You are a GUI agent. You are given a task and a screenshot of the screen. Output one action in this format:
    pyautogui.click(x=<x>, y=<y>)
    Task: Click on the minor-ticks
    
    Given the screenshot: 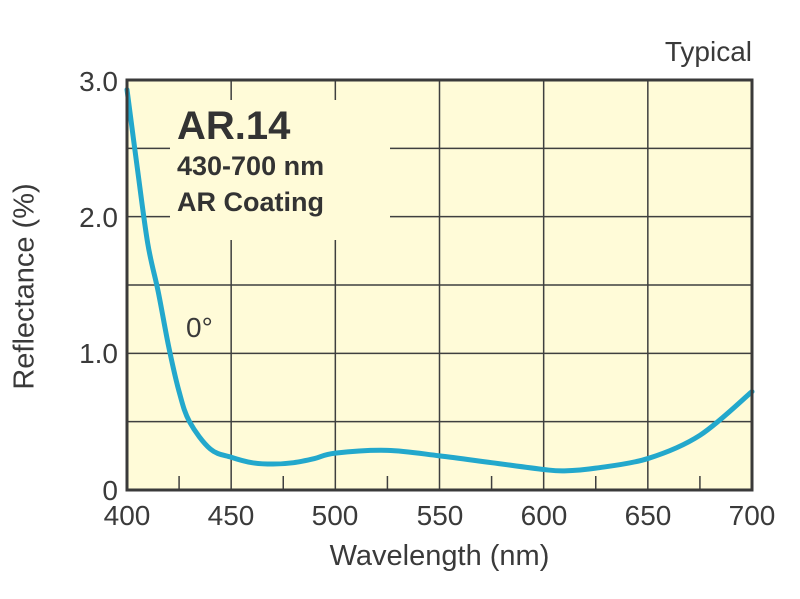 What is the action you would take?
    pyautogui.click(x=439, y=483)
    